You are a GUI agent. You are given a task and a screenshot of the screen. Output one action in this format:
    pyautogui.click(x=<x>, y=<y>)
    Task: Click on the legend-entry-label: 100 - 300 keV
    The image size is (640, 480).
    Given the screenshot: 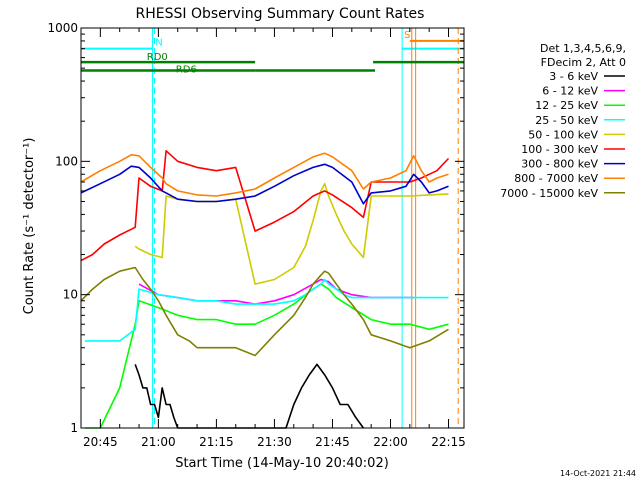 What is the action you would take?
    pyautogui.click(x=559, y=149)
    